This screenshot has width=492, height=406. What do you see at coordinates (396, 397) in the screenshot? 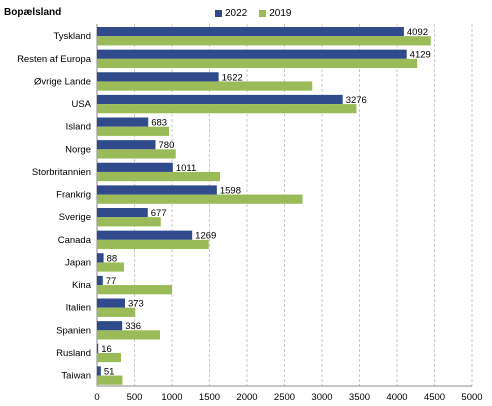
I see `x-tick-label: 4000` at bounding box center [396, 397].